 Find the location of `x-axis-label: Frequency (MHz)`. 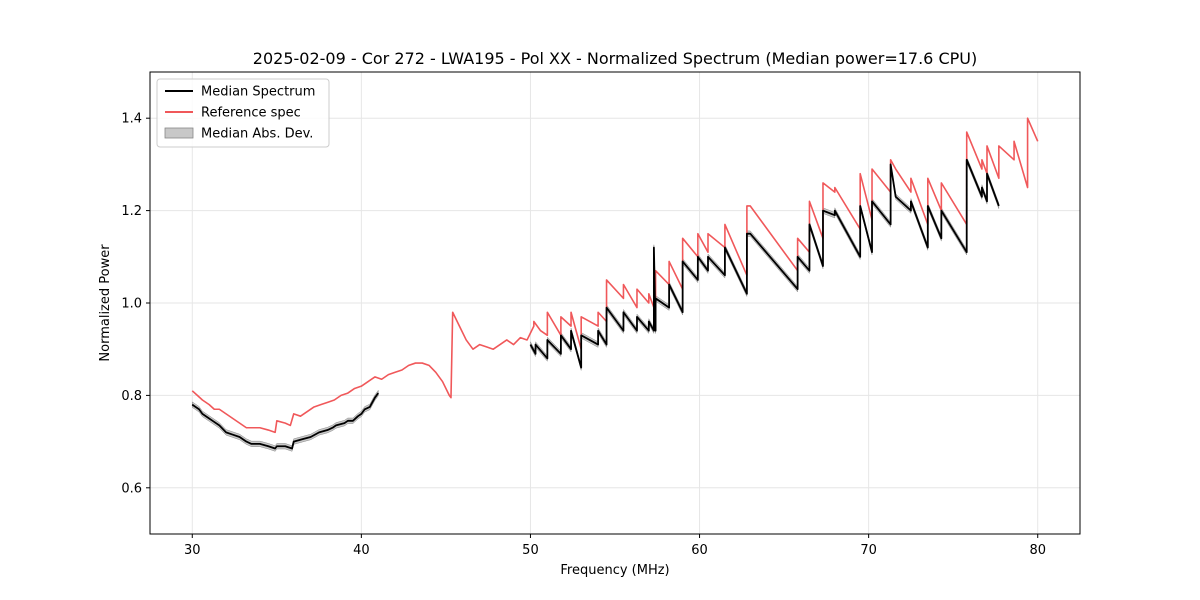

x-axis-label: Frequency (MHz) is located at coordinates (614, 570).